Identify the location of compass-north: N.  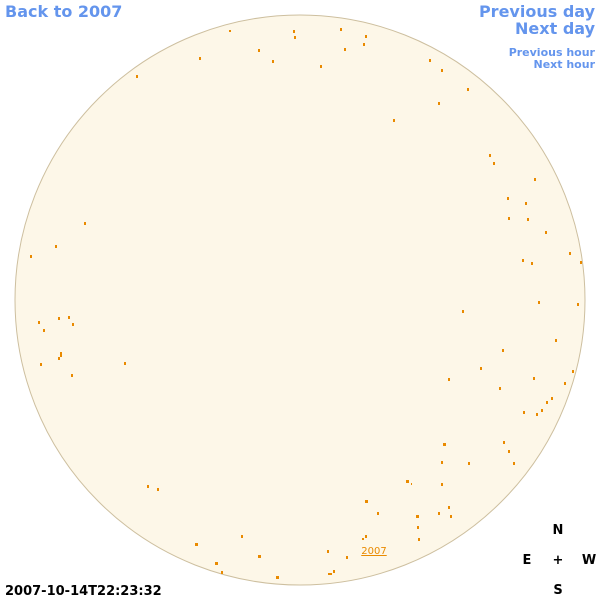
(558, 530).